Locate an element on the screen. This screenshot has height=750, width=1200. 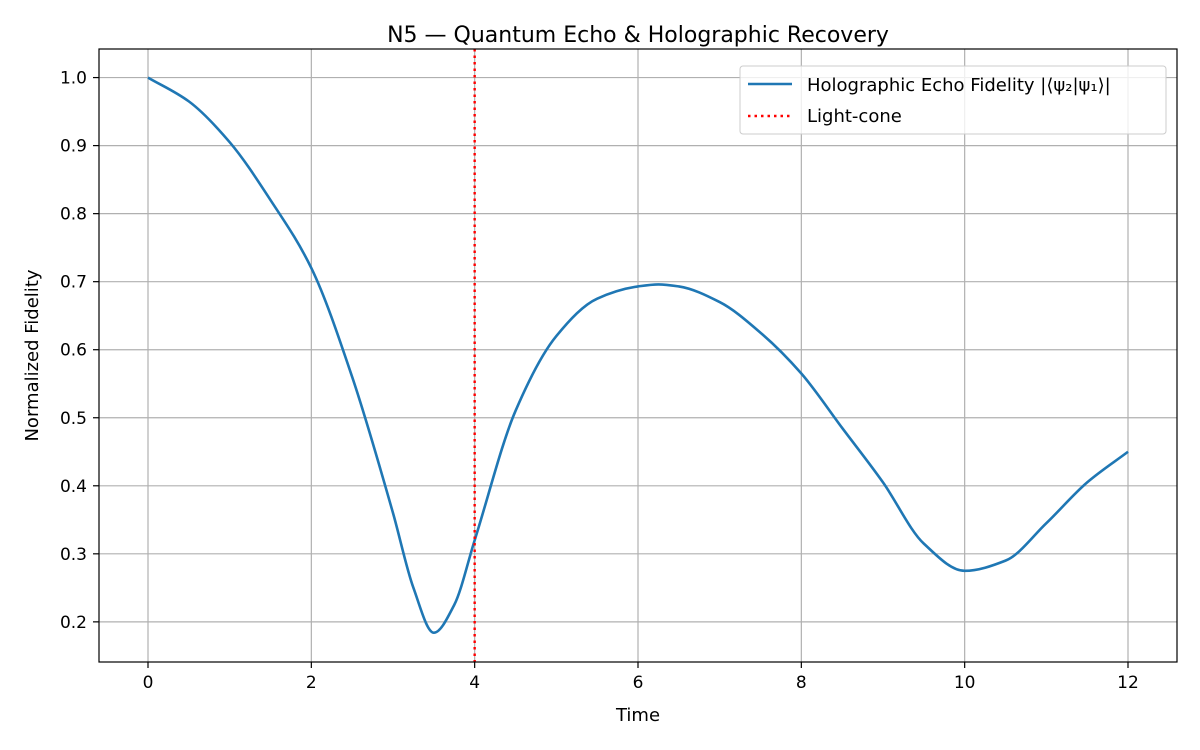
y-tick-label: 0.8 is located at coordinates (73, 215).